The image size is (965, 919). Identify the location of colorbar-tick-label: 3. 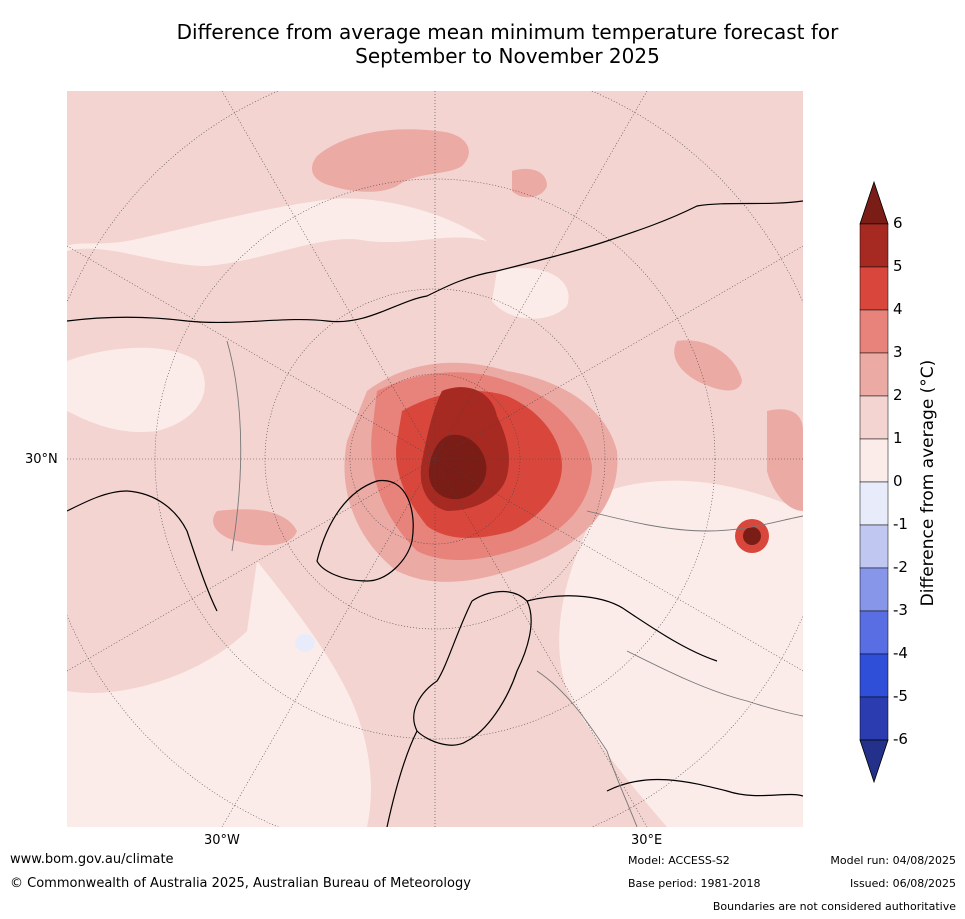
(898, 352).